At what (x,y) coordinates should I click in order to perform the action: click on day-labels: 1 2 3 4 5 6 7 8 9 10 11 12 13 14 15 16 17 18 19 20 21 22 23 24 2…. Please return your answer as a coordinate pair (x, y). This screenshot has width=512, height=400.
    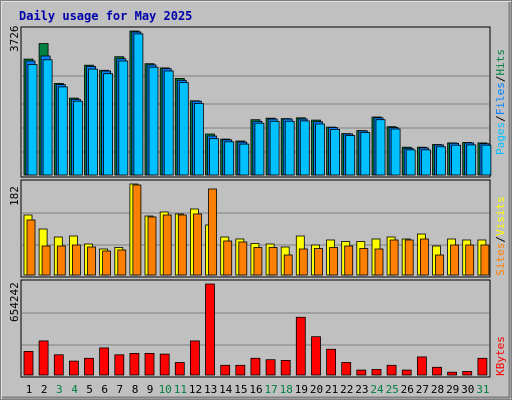
    Looking at the image, I should click on (258, 389).